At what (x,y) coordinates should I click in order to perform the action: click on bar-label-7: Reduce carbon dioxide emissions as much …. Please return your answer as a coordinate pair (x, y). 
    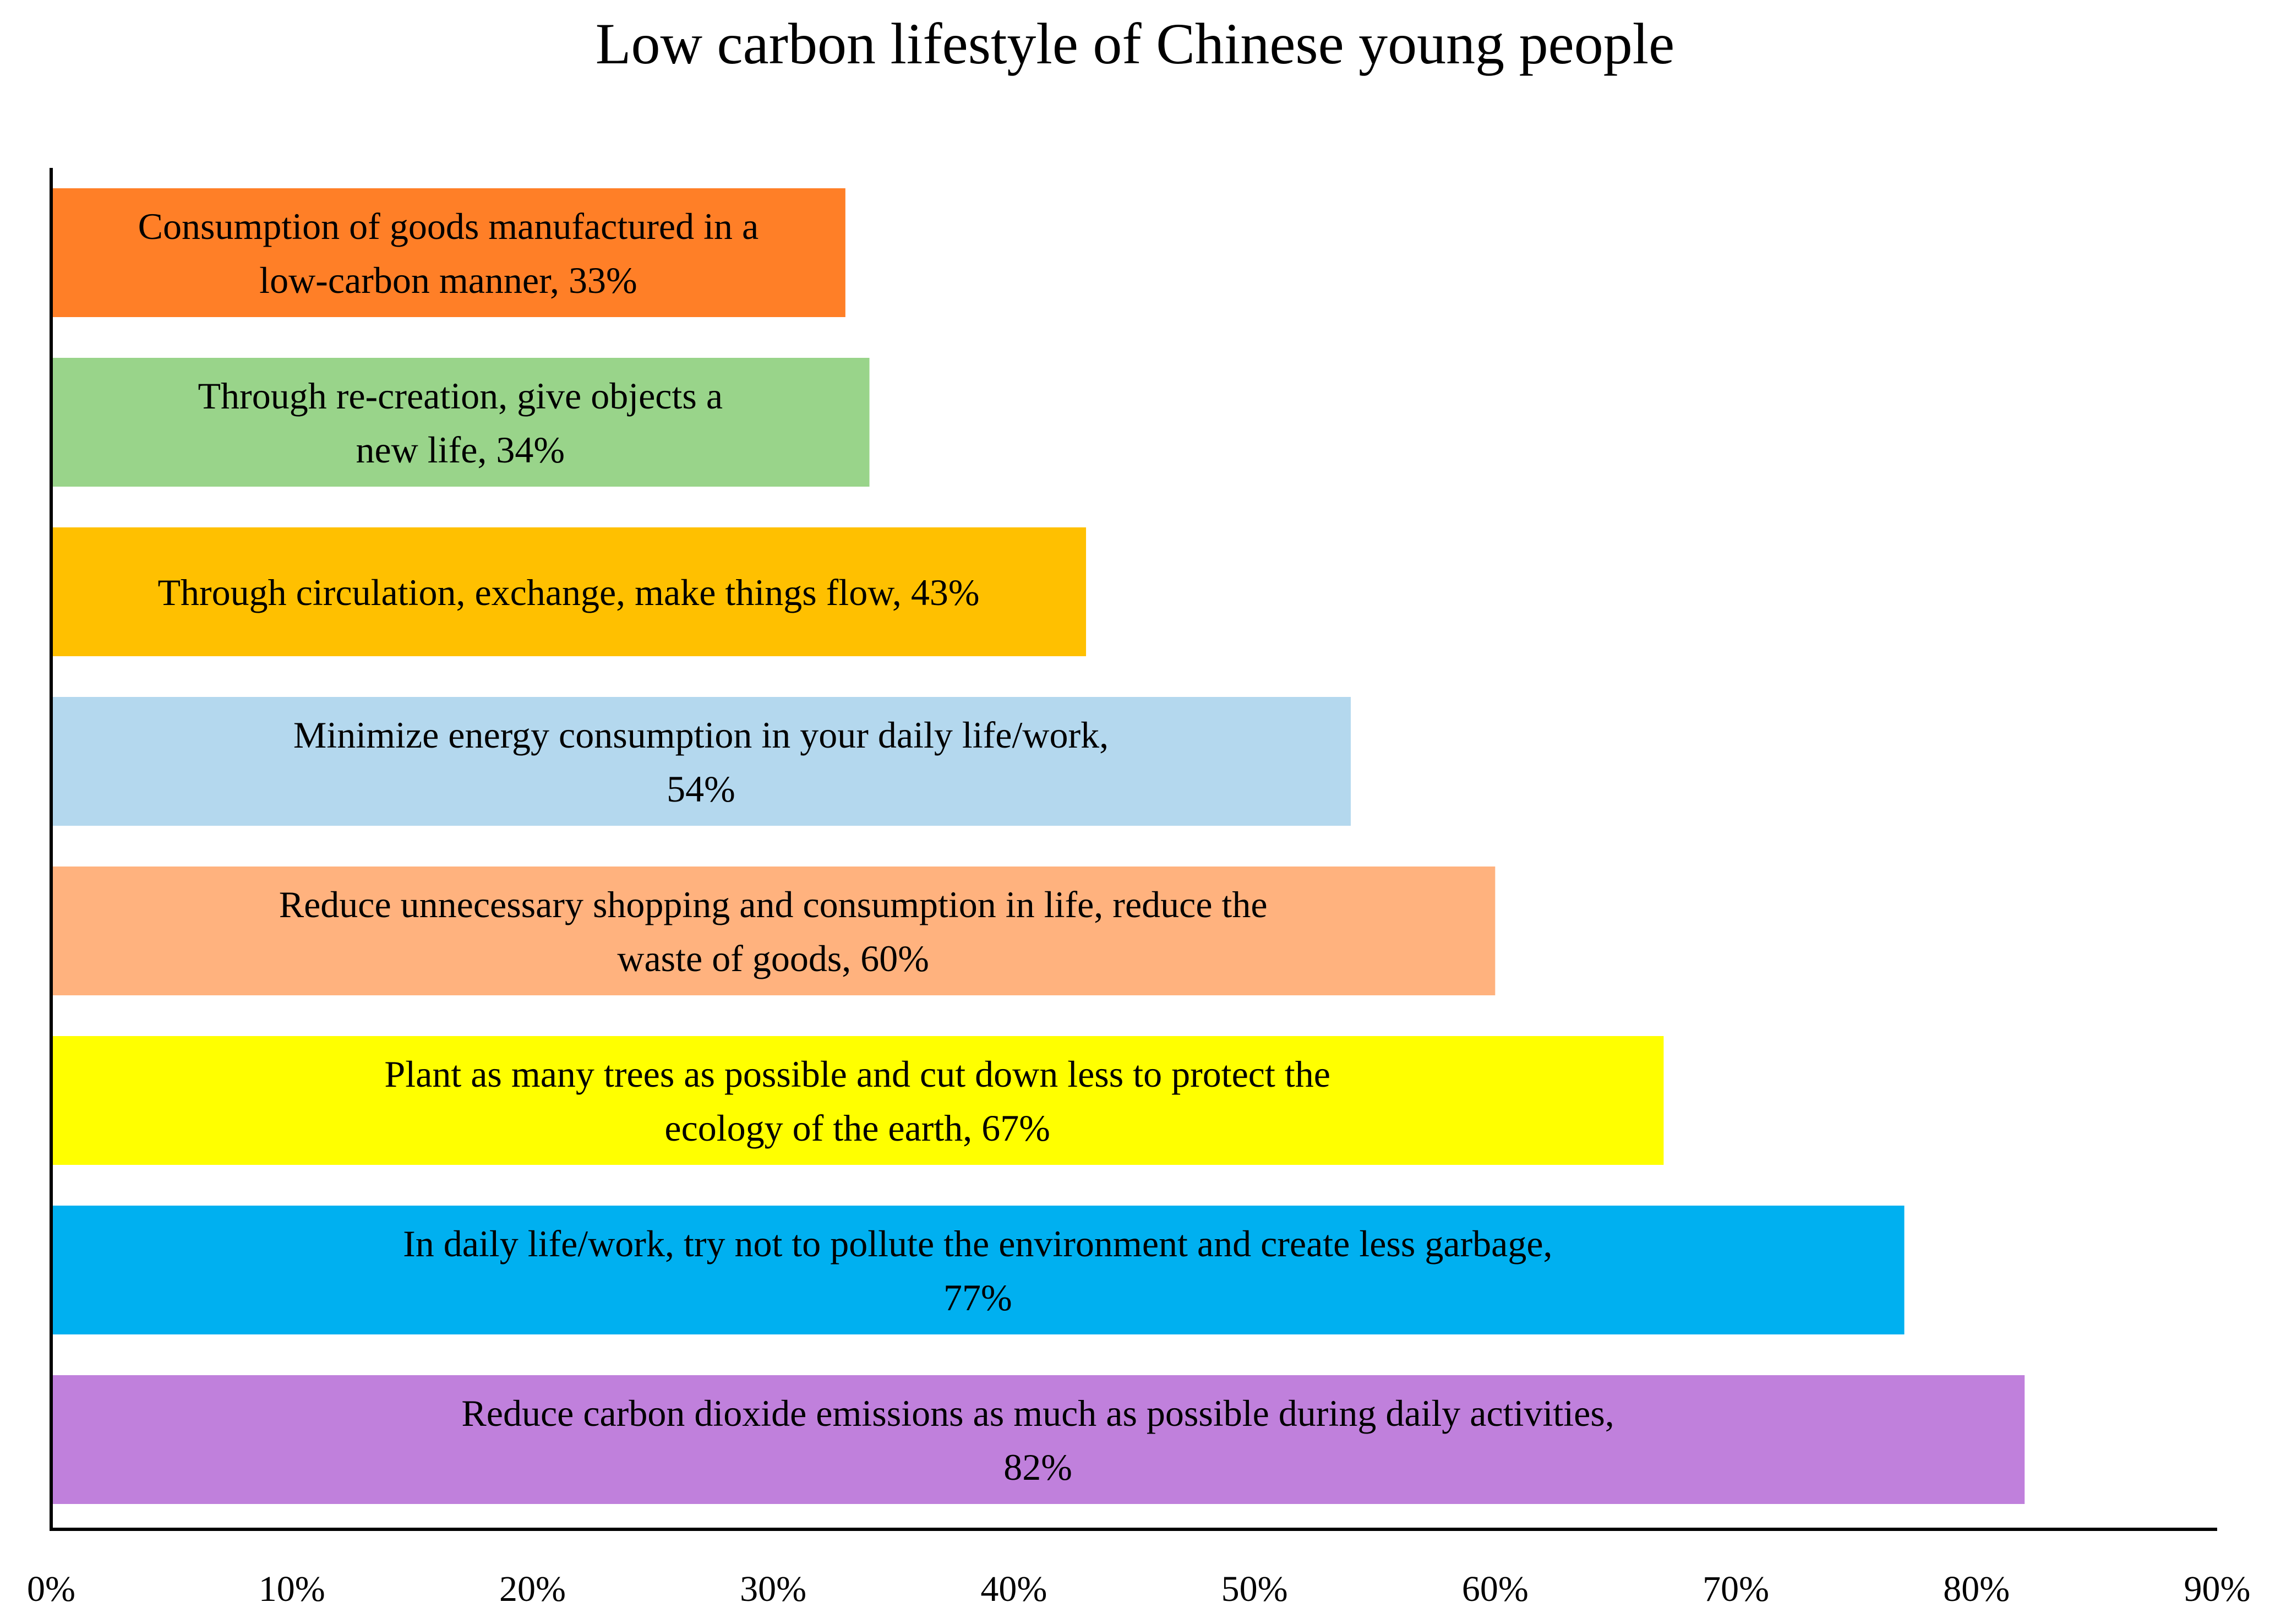
    Looking at the image, I should click on (1038, 1440).